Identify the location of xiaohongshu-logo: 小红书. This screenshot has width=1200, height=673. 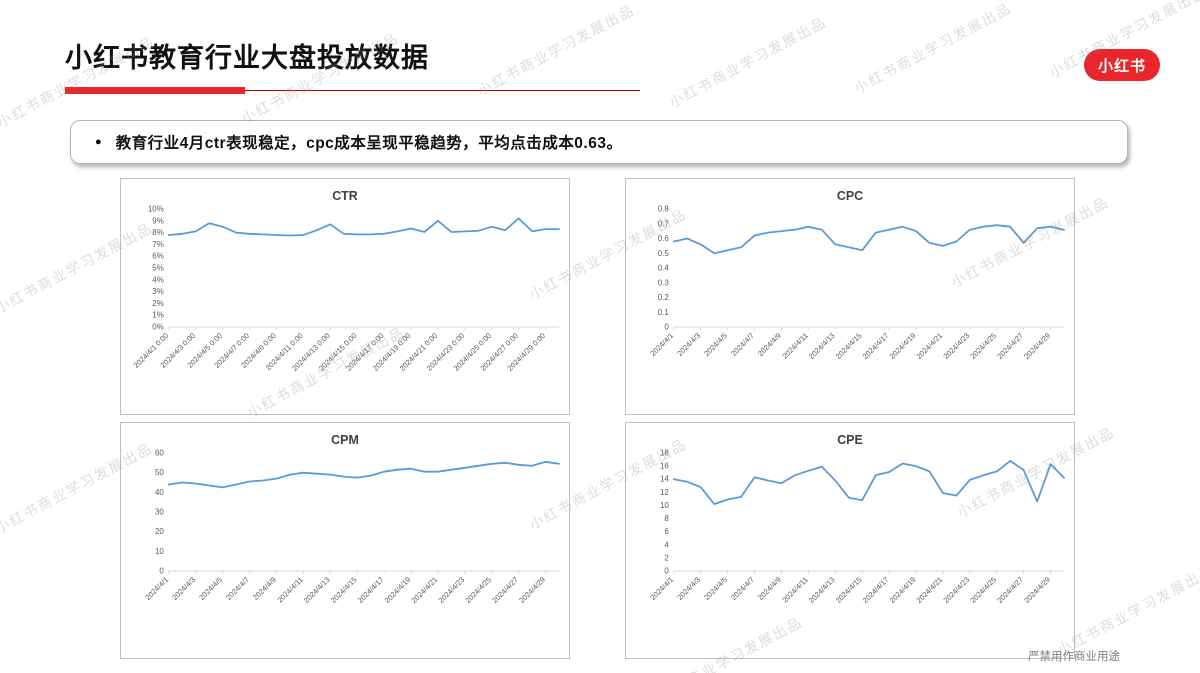
(1122, 65).